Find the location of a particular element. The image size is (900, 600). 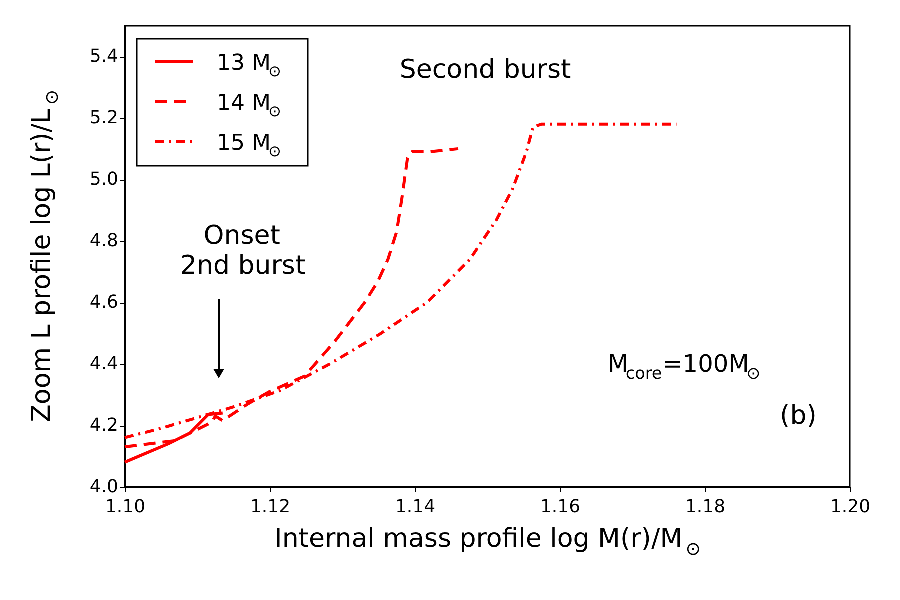

legend-label: 13 M⊙ is located at coordinates (249, 66).